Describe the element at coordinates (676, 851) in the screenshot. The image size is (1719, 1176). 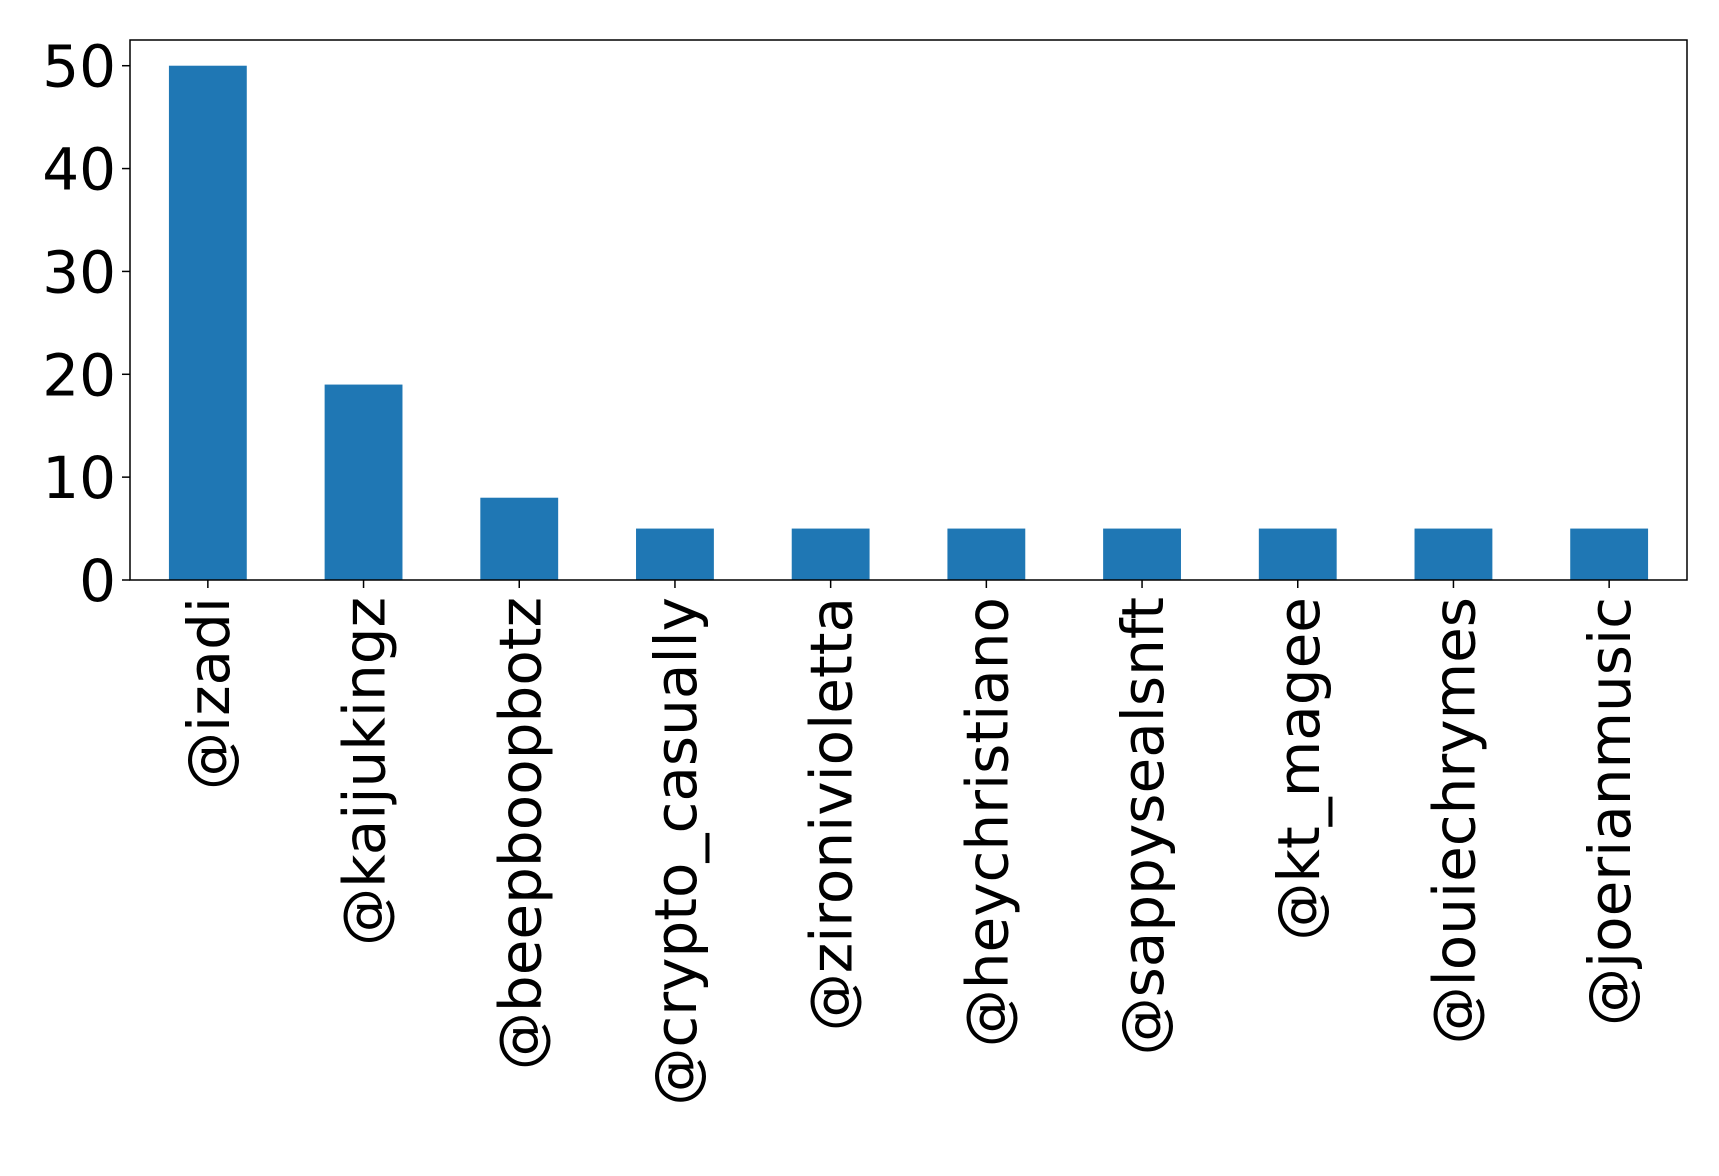
I see `x-tick-label: @crypto_casually` at that location.